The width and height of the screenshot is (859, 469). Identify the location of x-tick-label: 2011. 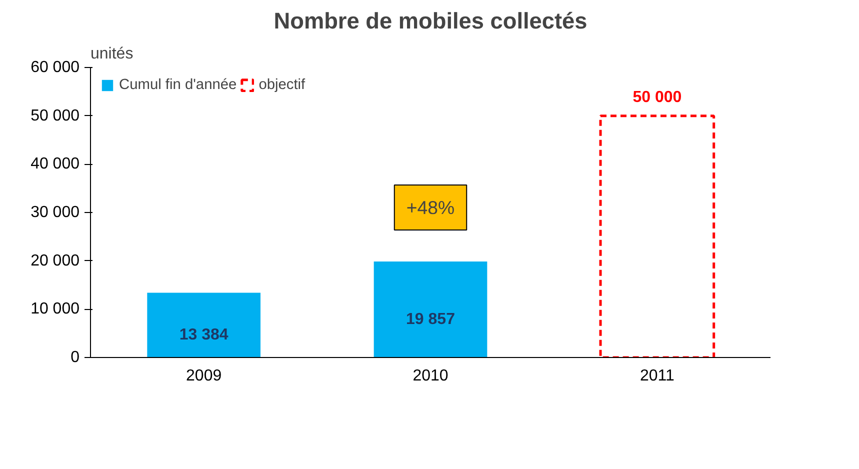
(657, 376).